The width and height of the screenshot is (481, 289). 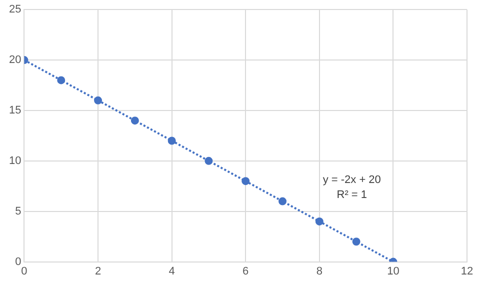 What do you see at coordinates (15, 10) in the screenshot?
I see `y-tick-label: 25` at bounding box center [15, 10].